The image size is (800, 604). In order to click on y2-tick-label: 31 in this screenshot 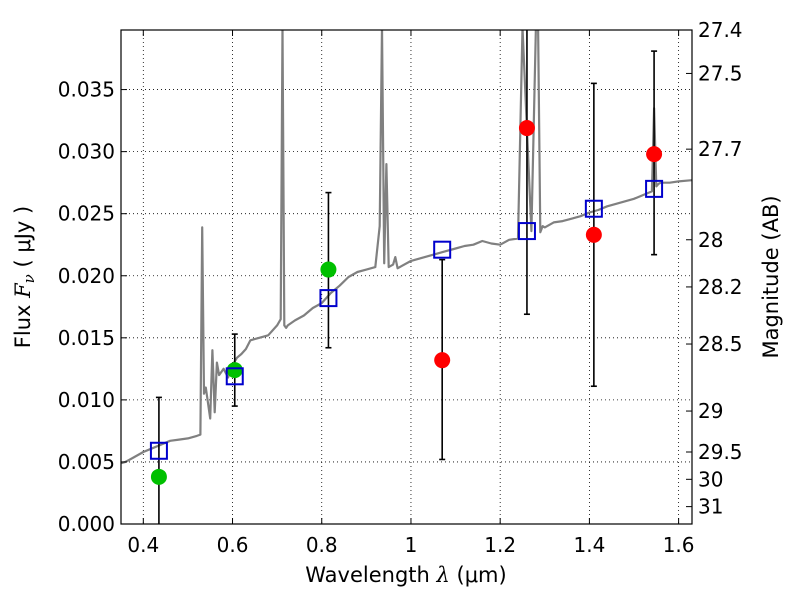, I will do `click(710, 507)`.